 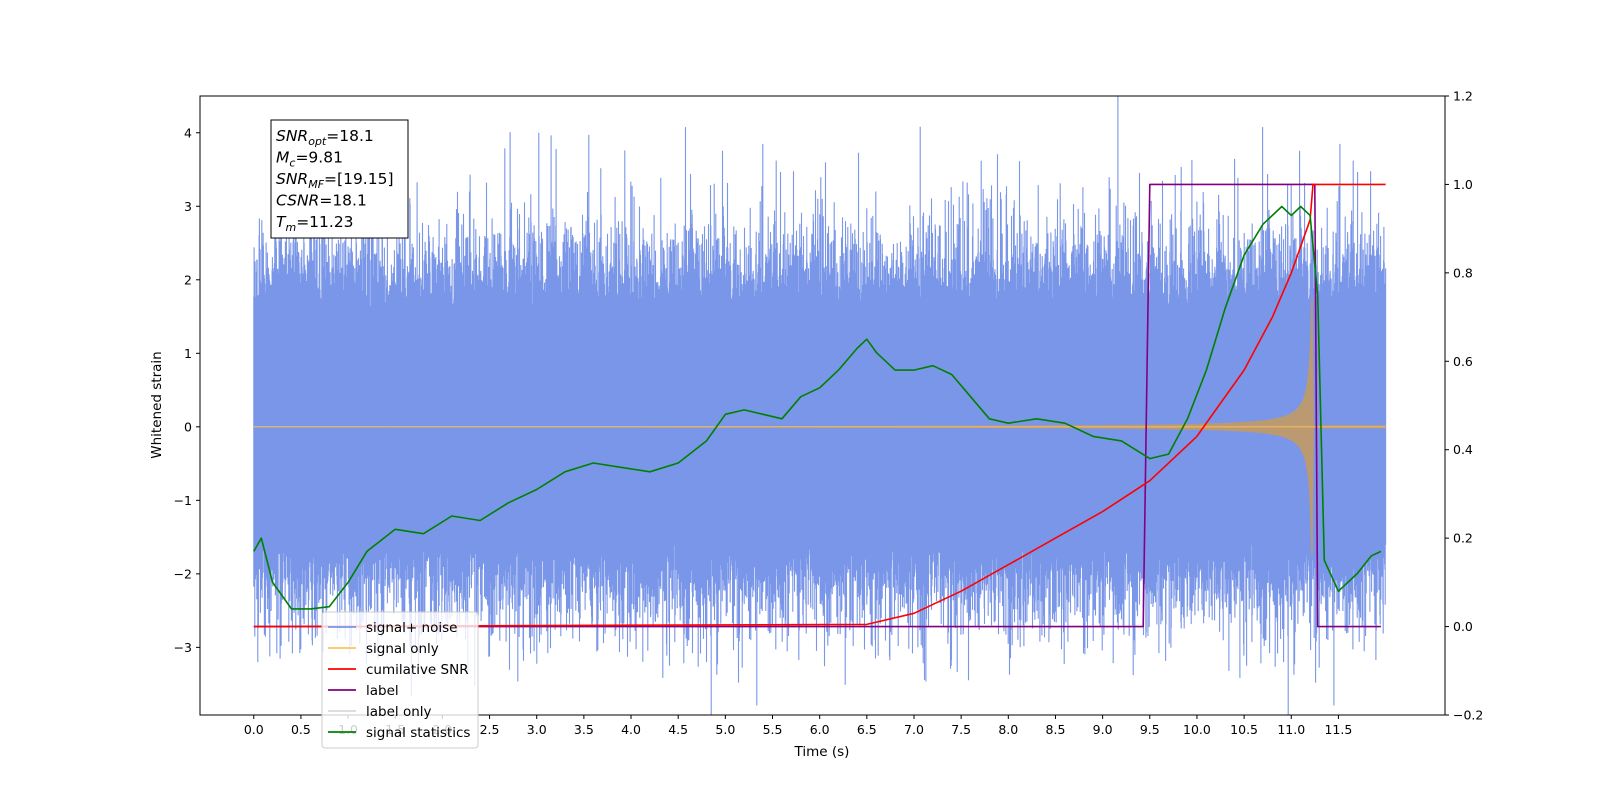 I want to click on info-symbol: M, so click(x=282, y=158).